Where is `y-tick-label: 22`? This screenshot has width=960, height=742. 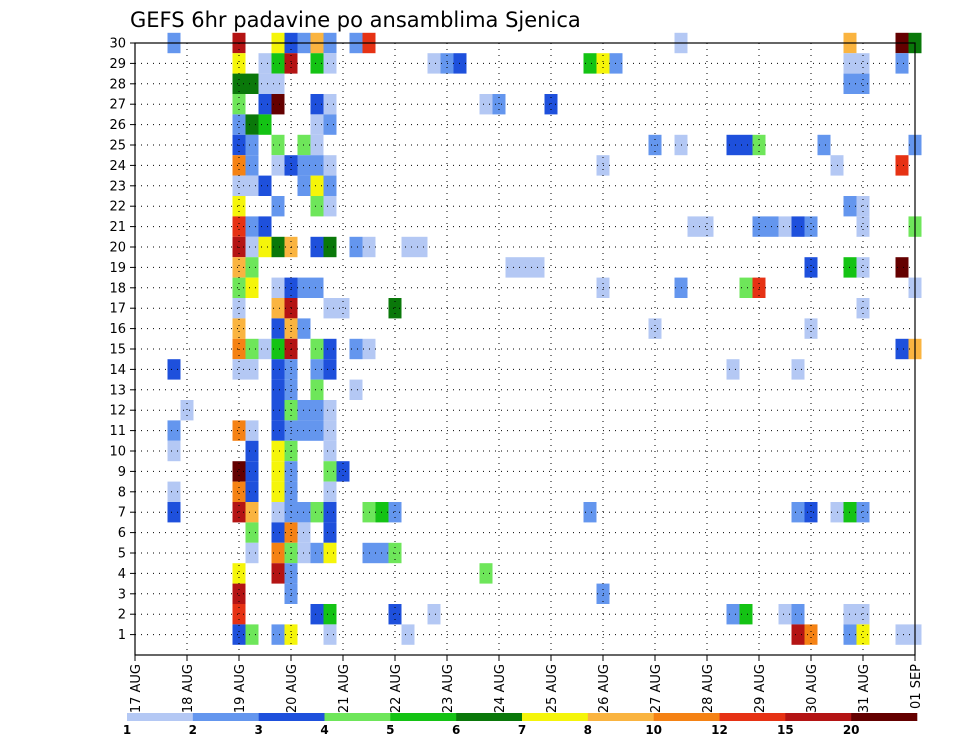
y-tick-label: 22 is located at coordinates (117, 207).